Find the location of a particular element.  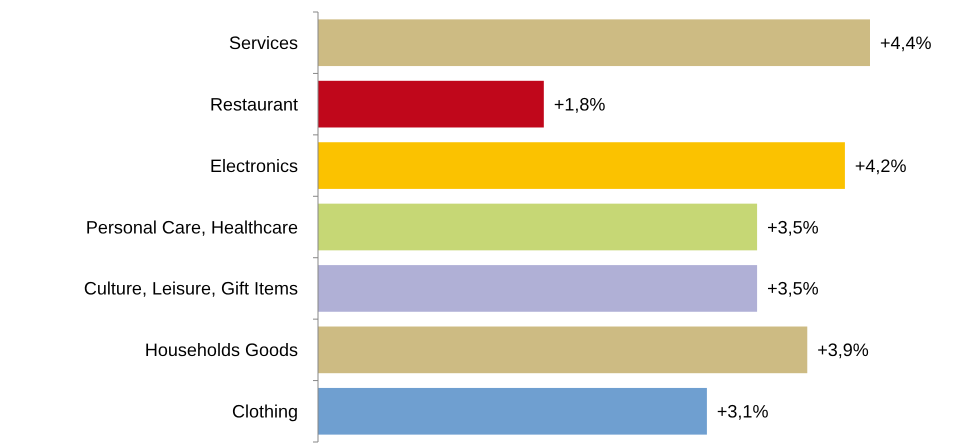

data-label: +3,1% is located at coordinates (742, 412).